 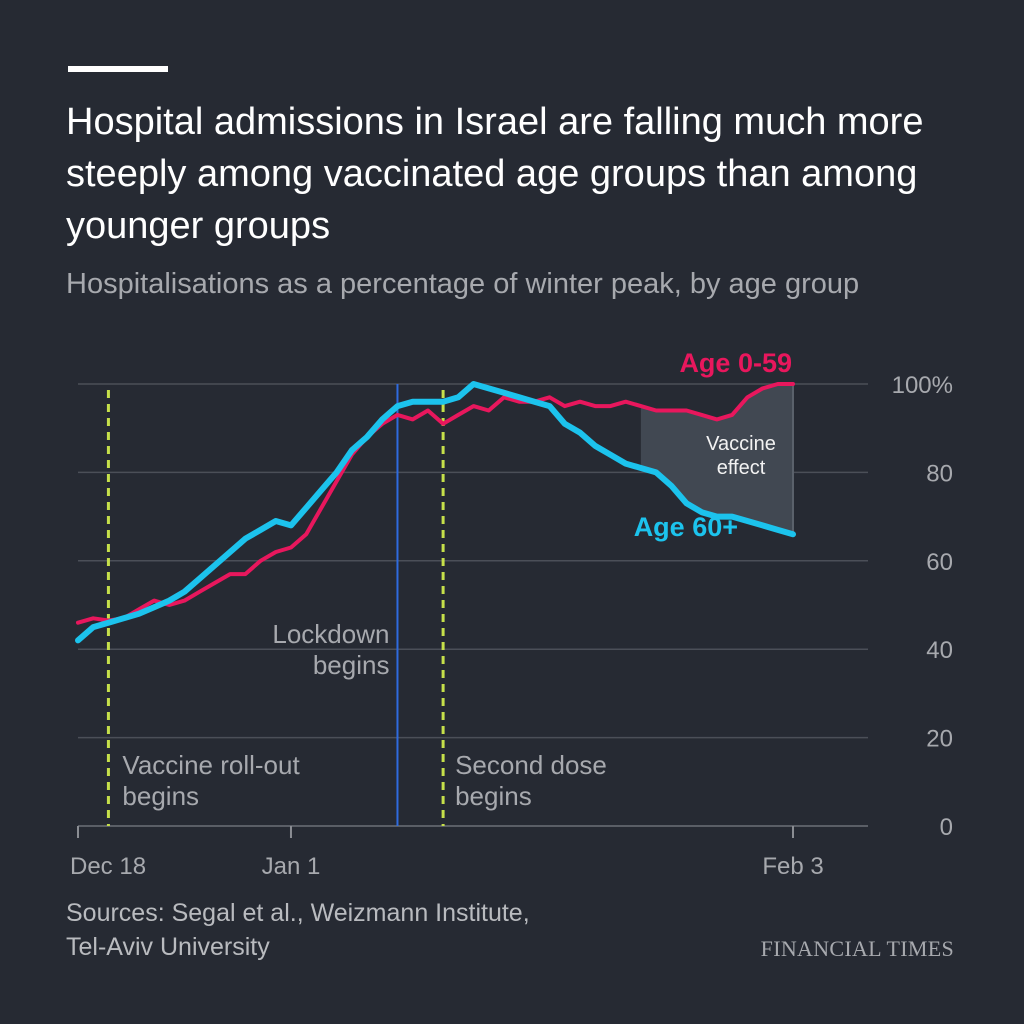 I want to click on top-rule, so click(x=118, y=69).